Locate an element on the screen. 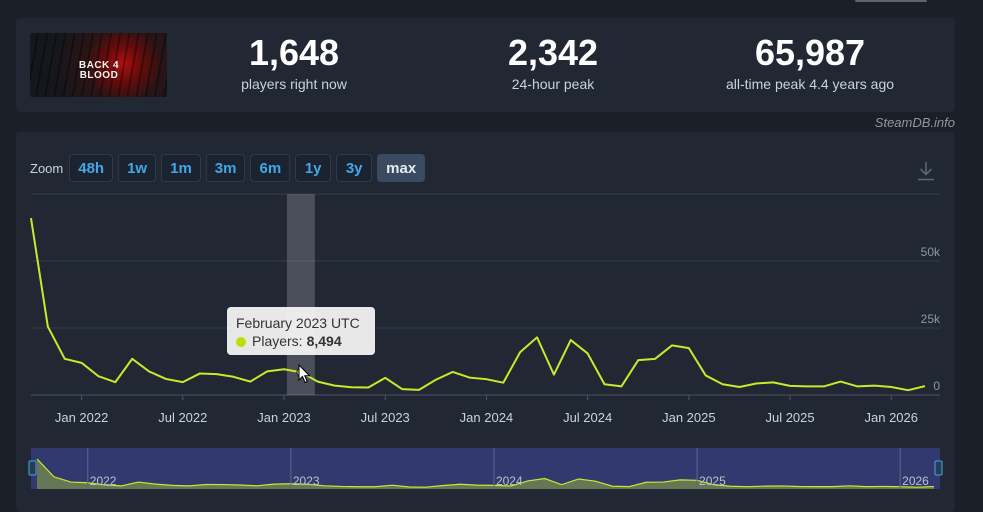 This screenshot has height=512, width=983. mouse-pointer-icon is located at coordinates (305, 374).